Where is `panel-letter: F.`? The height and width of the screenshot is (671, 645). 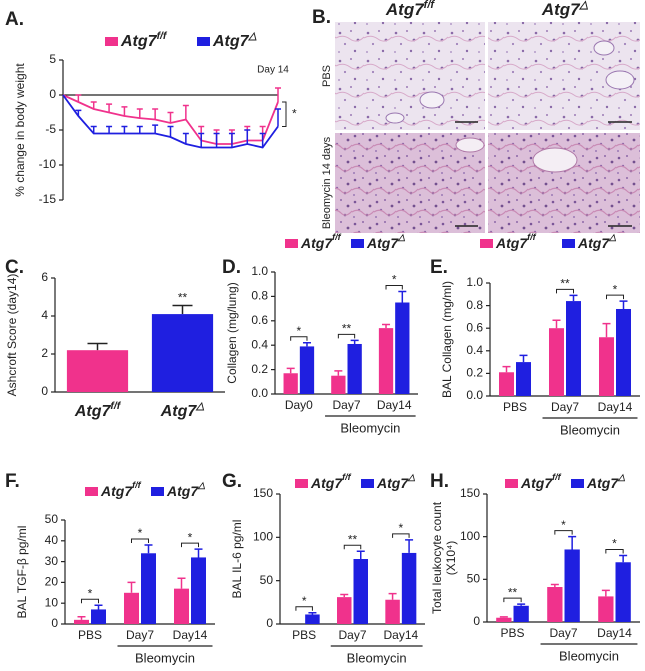 panel-letter: F. is located at coordinates (12, 481).